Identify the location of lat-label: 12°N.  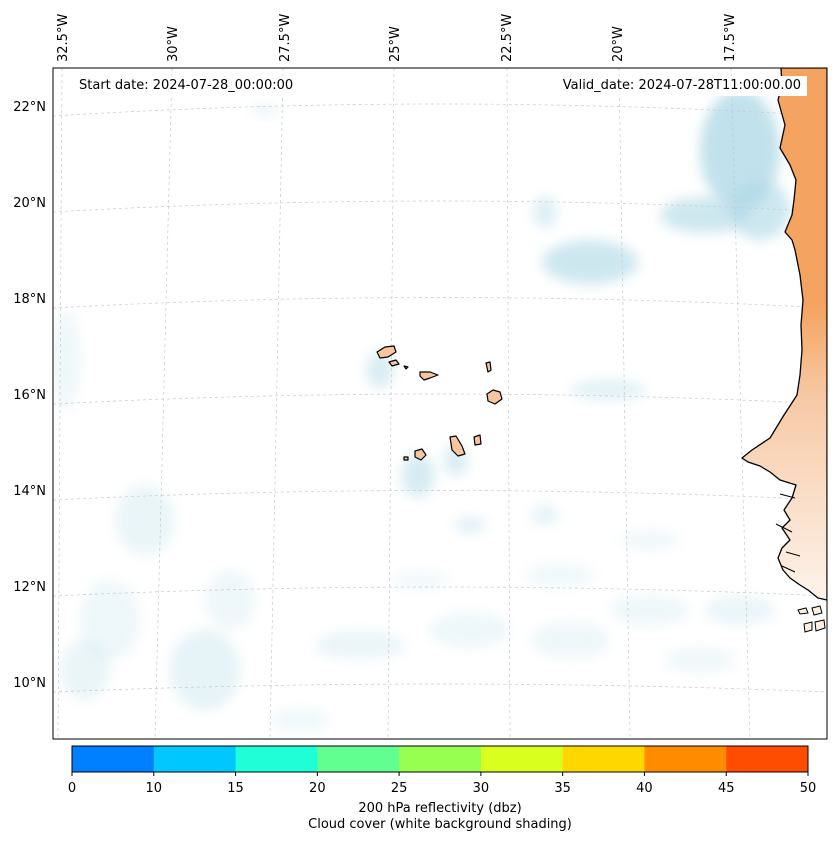
(29, 587).